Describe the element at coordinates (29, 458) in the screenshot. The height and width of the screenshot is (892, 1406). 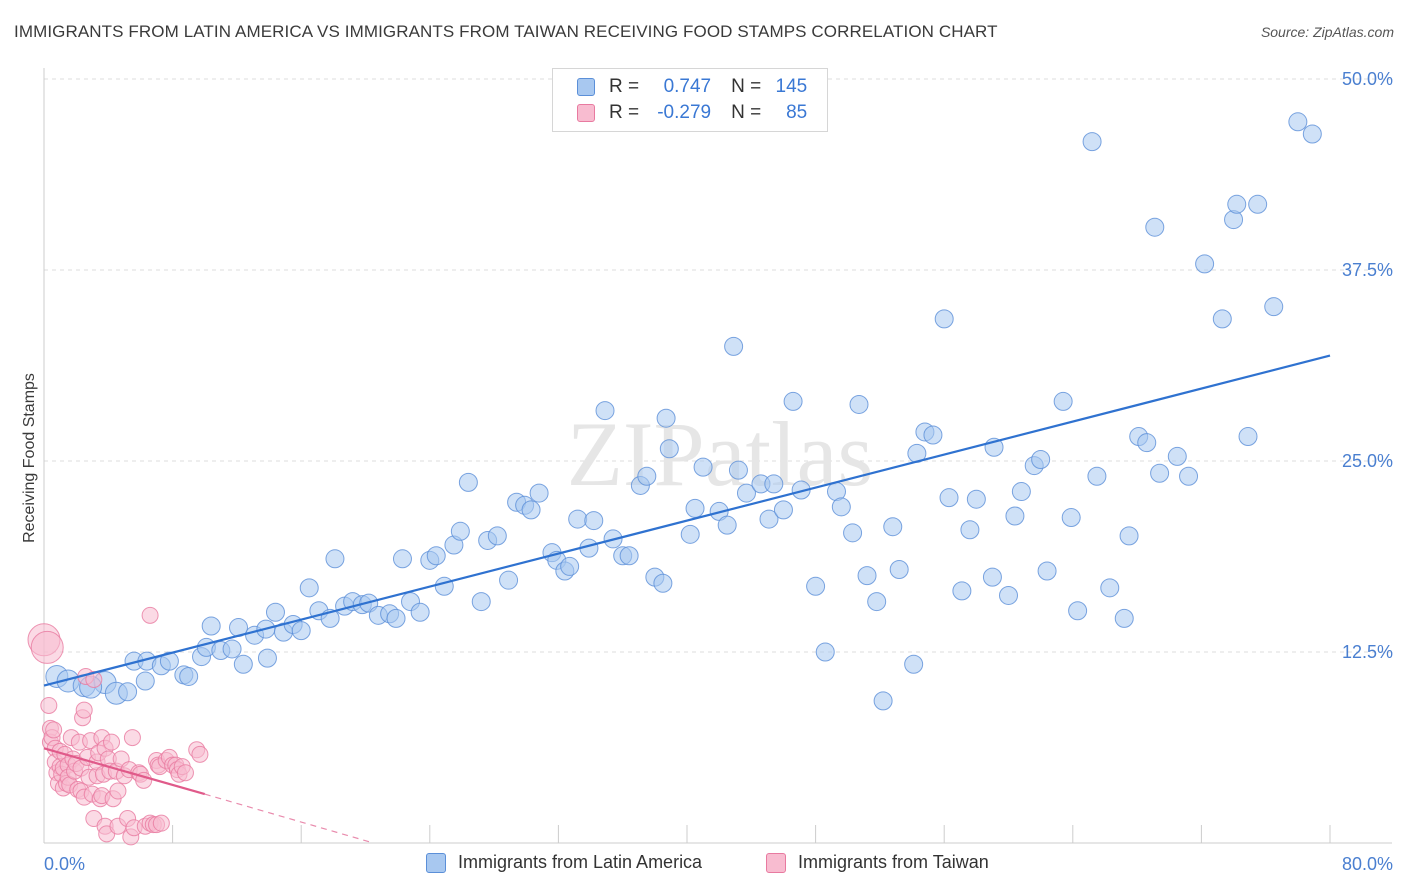
I see `y-axis-label: Receiving Food Stamps` at that location.